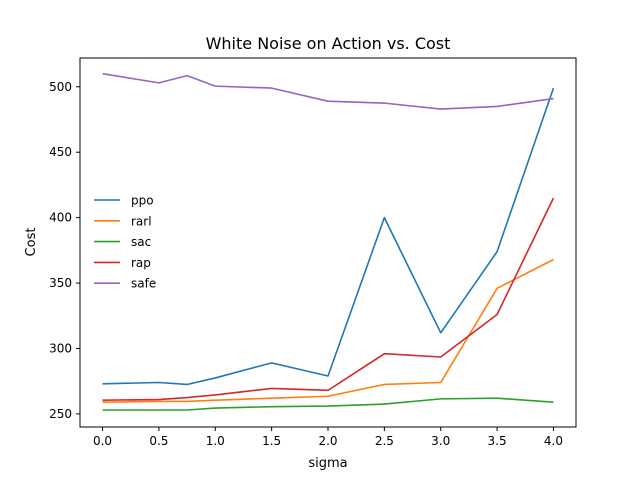 The height and width of the screenshot is (480, 640). I want to click on legend-label-rap: rap, so click(141, 263).